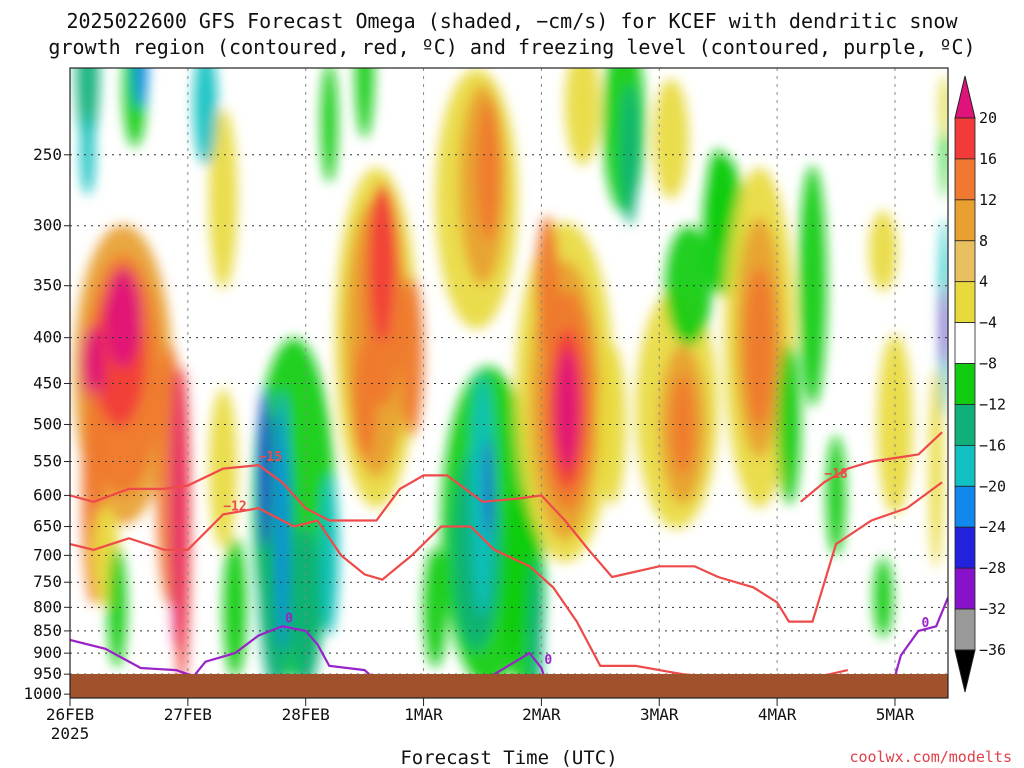 This screenshot has width=1024, height=768. I want to click on freezing-contour-label-1: 0, so click(548, 660).